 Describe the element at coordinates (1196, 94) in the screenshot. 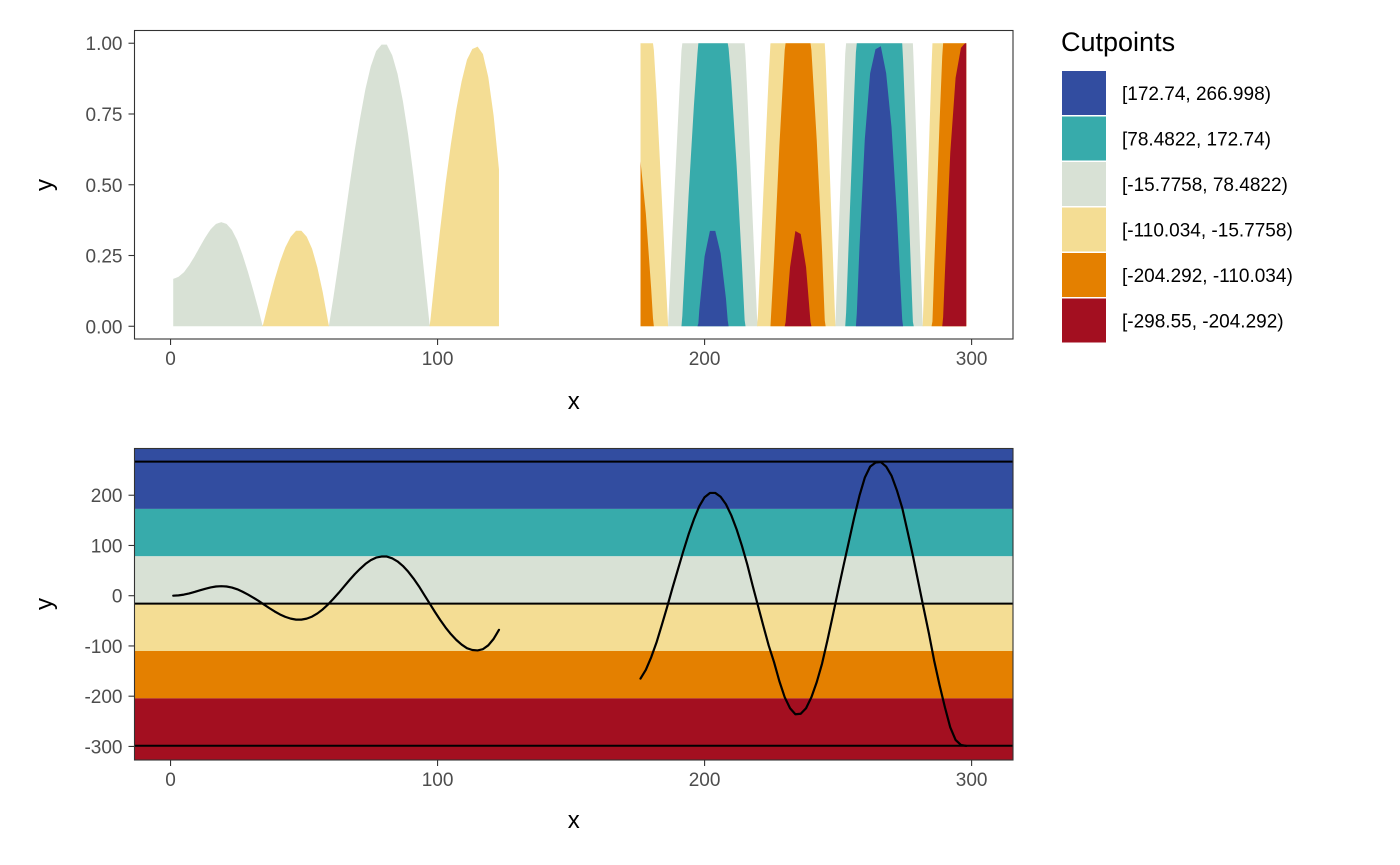

I see `legend-label: [172.74, 266.998)` at that location.